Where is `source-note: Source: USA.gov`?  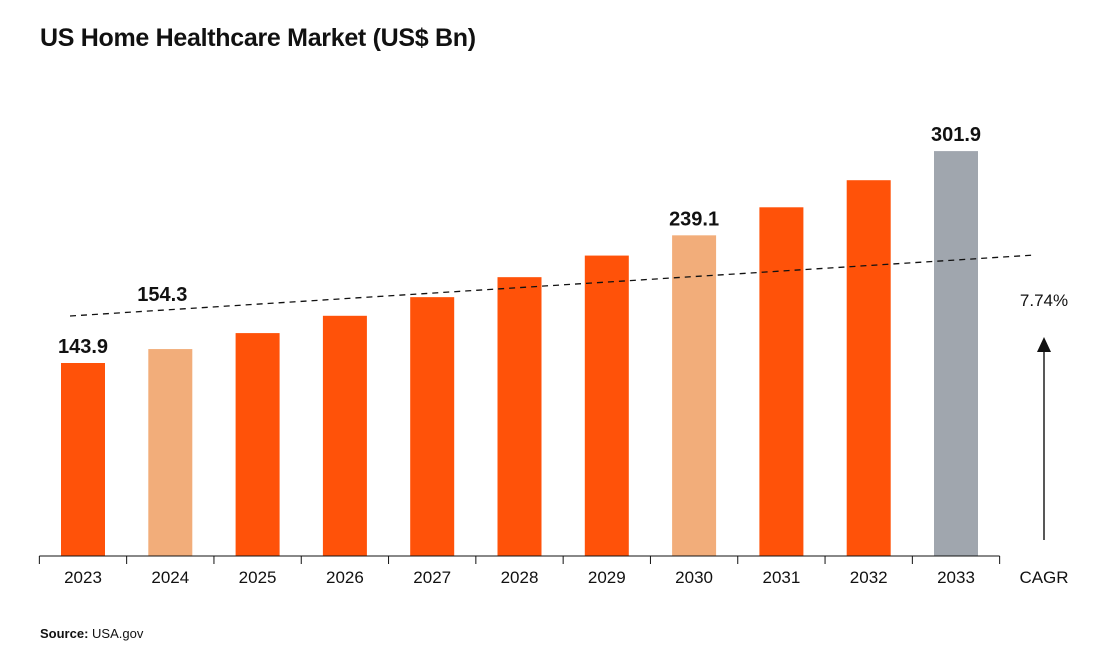 source-note: Source: USA.gov is located at coordinates (91, 633).